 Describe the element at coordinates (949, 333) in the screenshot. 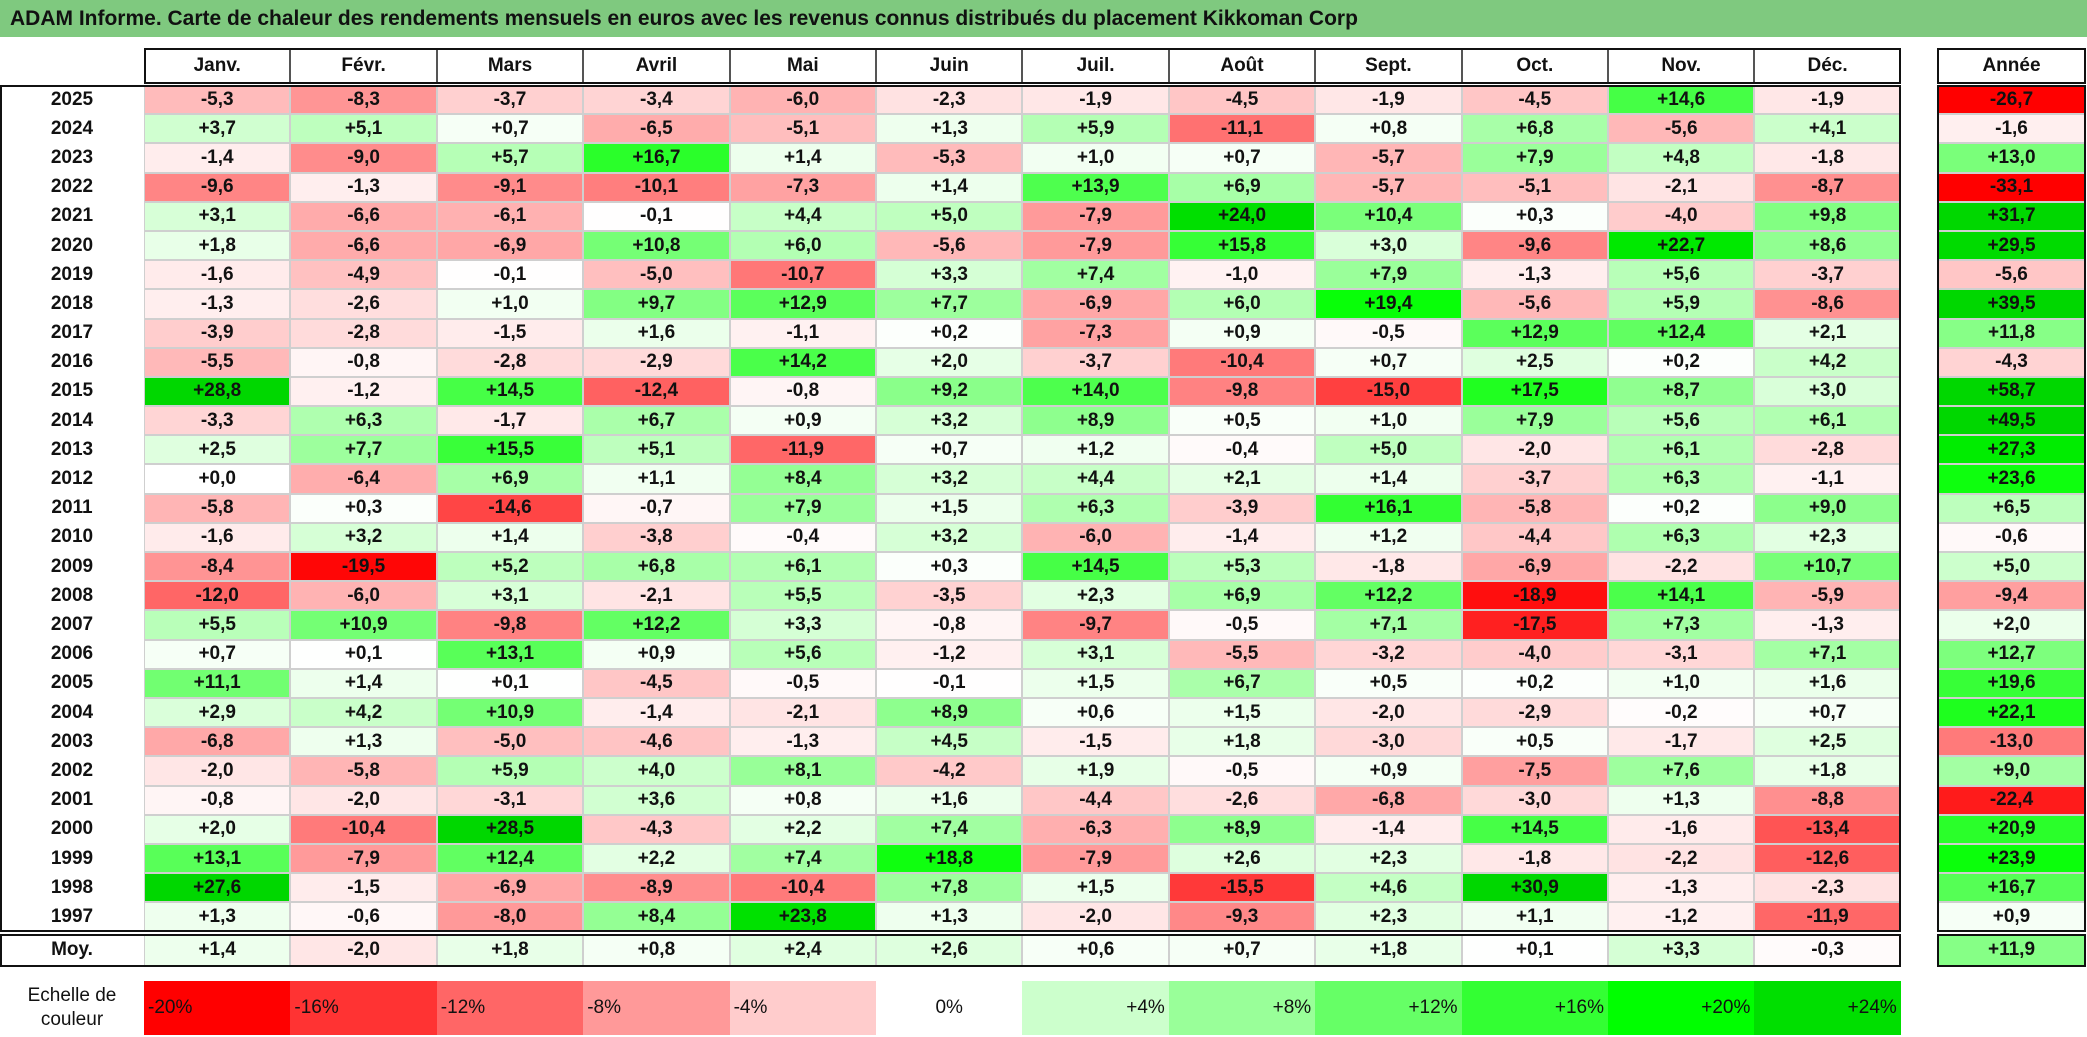

I see `heat-cell: +0,2` at that location.